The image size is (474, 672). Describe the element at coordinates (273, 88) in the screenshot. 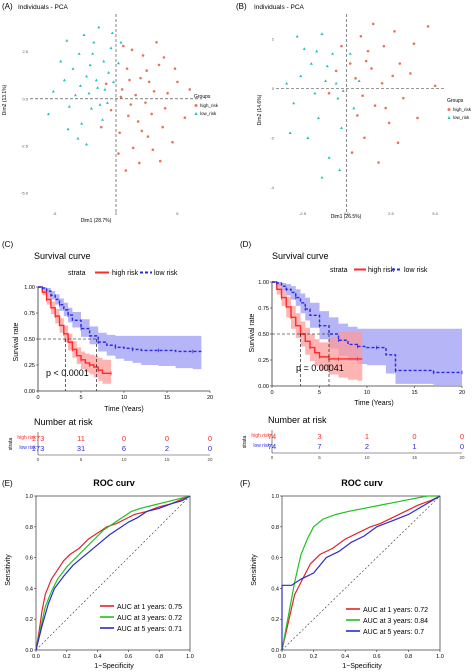

I see `y-tick-label: 0` at that location.